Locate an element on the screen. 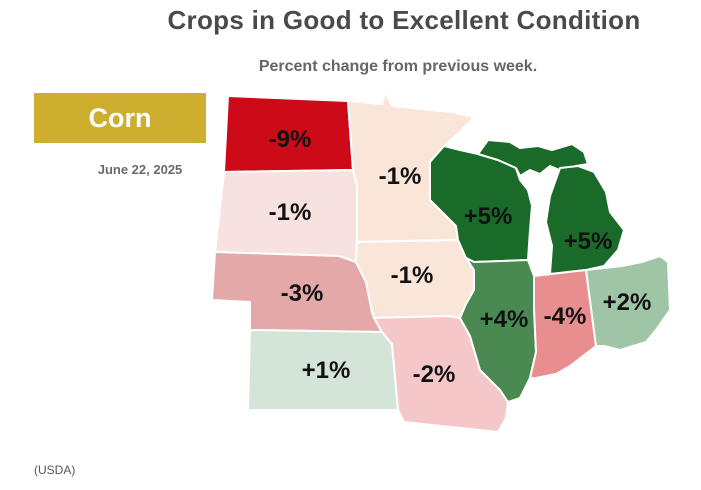 This screenshot has width=701, height=490. label-IA: -1% is located at coordinates (412, 275).